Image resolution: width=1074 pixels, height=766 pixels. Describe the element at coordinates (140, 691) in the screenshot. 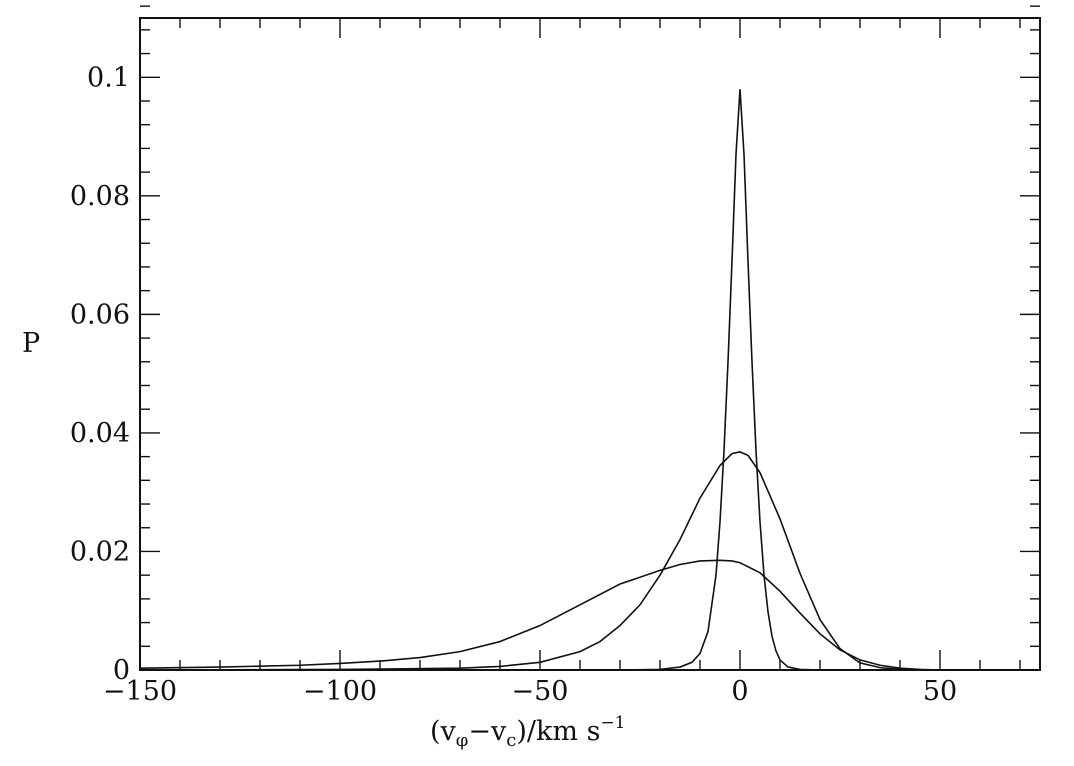

I see `x-tick-label: −150` at that location.